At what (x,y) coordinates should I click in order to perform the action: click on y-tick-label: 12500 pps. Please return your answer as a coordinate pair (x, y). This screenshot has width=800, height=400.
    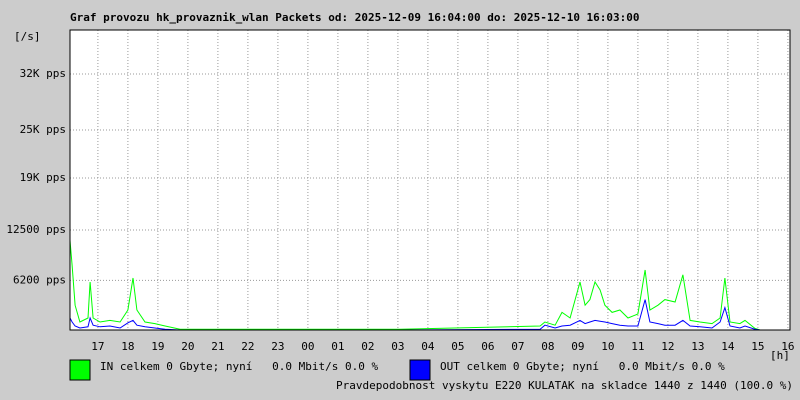
    Looking at the image, I should click on (36, 229).